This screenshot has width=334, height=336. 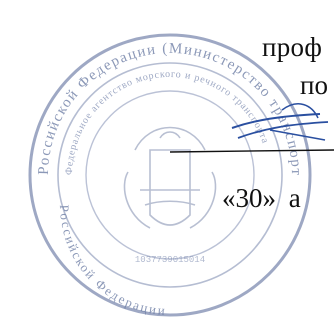 What do you see at coordinates (170, 260) in the screenshot?
I see `seal-code-text: 1037739015014` at bounding box center [170, 260].